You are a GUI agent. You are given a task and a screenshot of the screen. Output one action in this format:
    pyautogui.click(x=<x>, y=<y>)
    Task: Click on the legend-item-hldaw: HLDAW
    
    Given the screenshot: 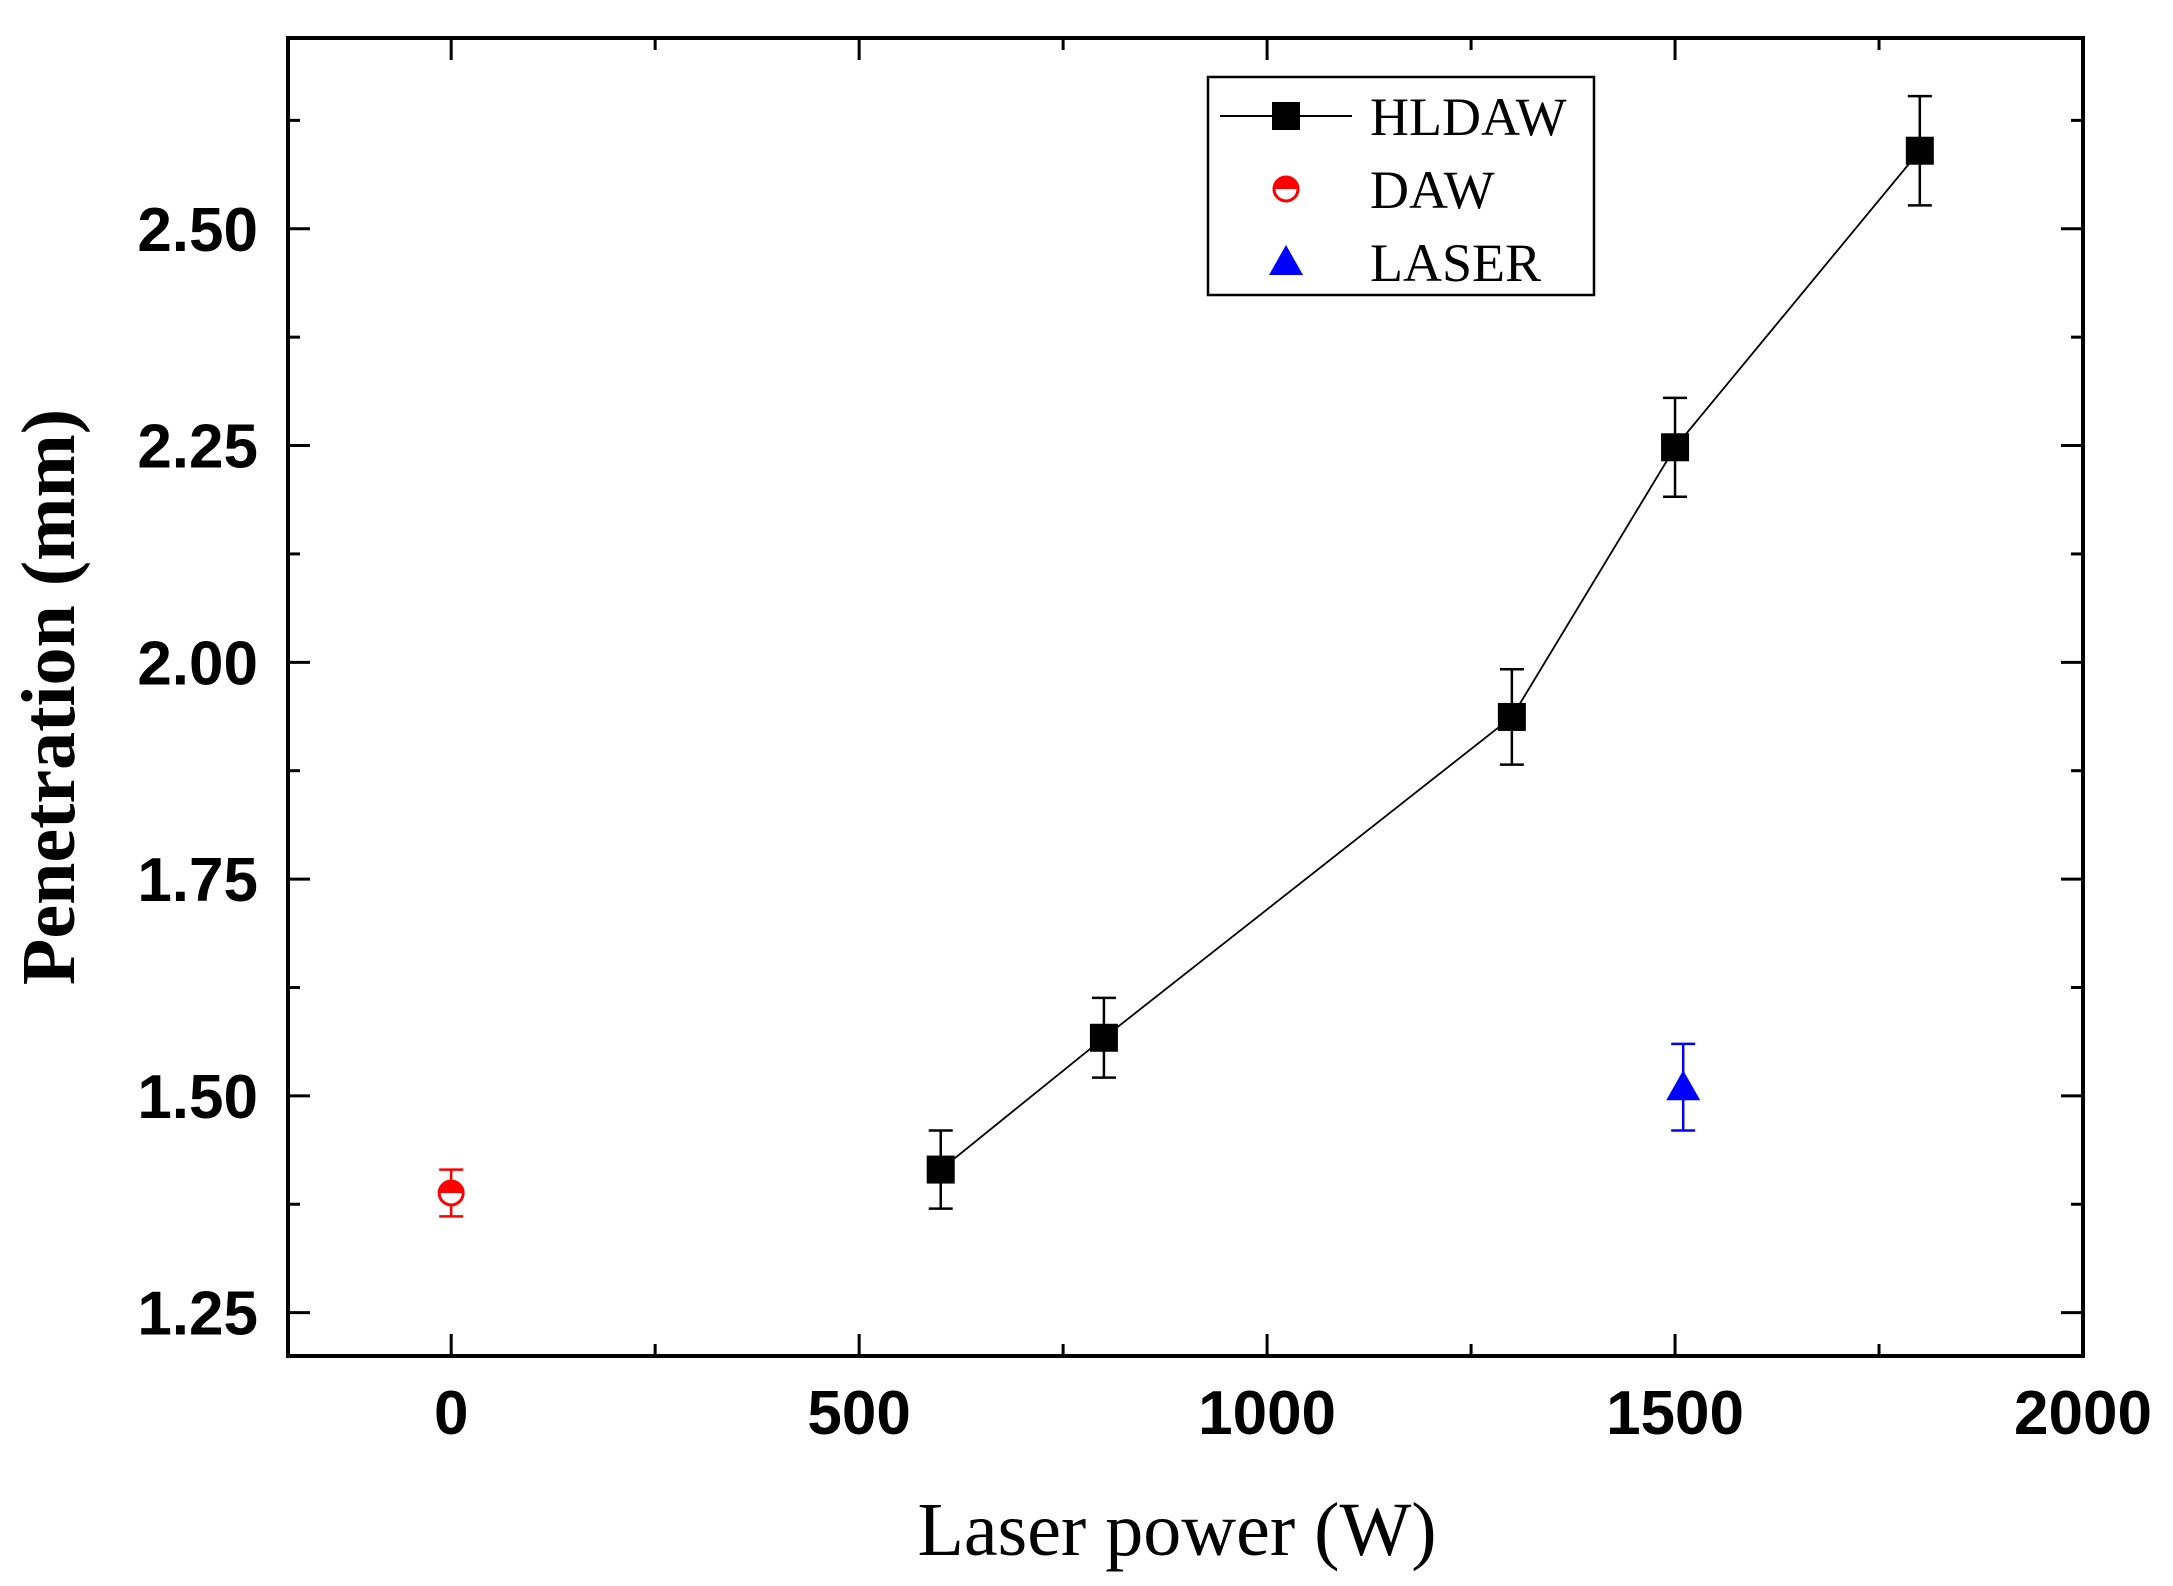 What is the action you would take?
    pyautogui.click(x=1393, y=117)
    